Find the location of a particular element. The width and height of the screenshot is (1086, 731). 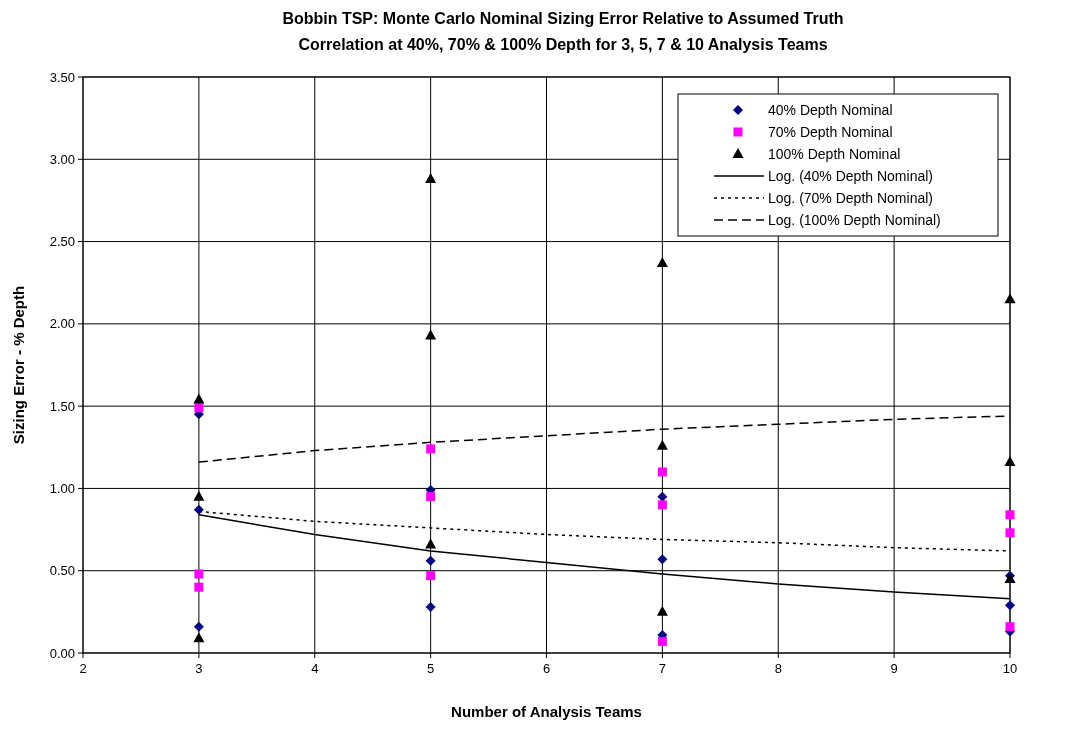

x-tick-label: 3 is located at coordinates (199, 668).